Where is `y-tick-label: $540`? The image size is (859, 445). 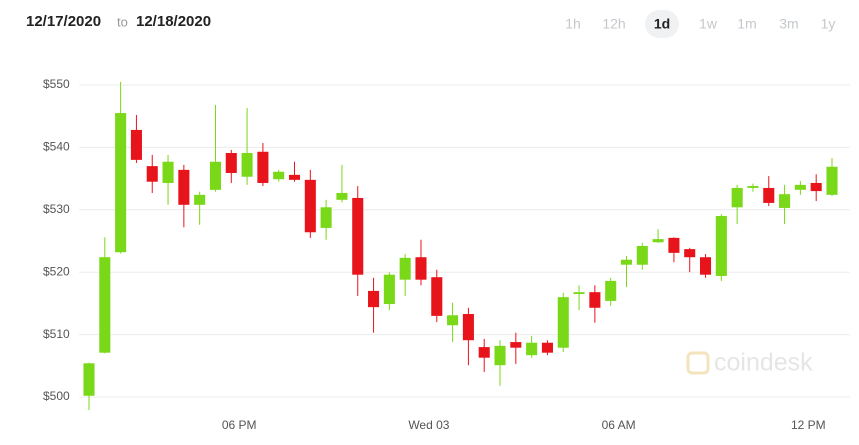
y-tick-label: $540 is located at coordinates (56, 147).